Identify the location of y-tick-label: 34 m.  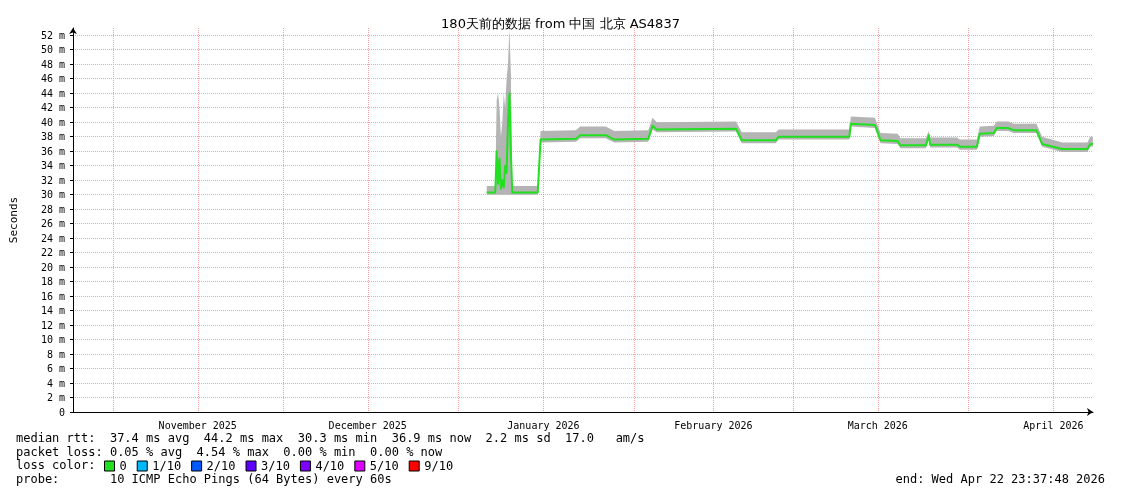
(52, 166).